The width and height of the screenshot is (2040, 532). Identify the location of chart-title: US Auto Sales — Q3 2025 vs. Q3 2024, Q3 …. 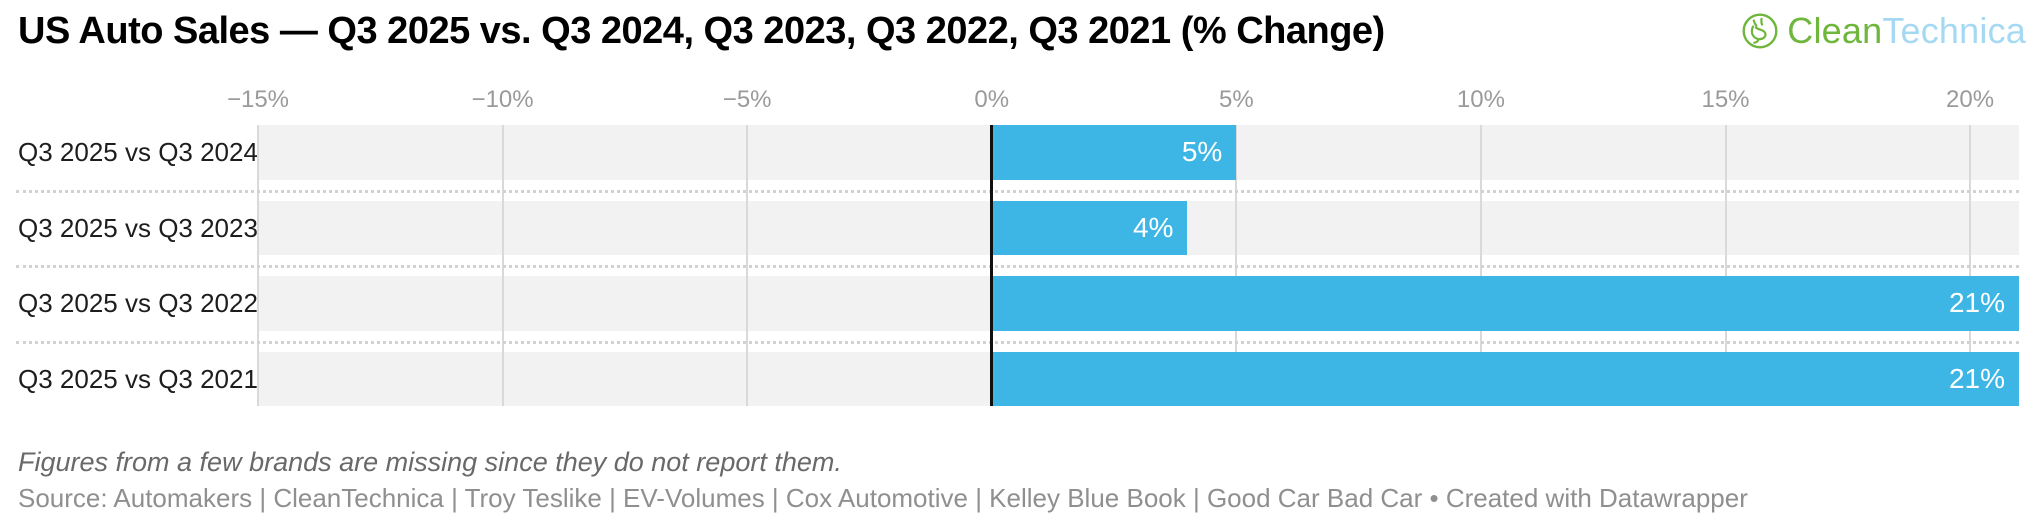
(701, 31).